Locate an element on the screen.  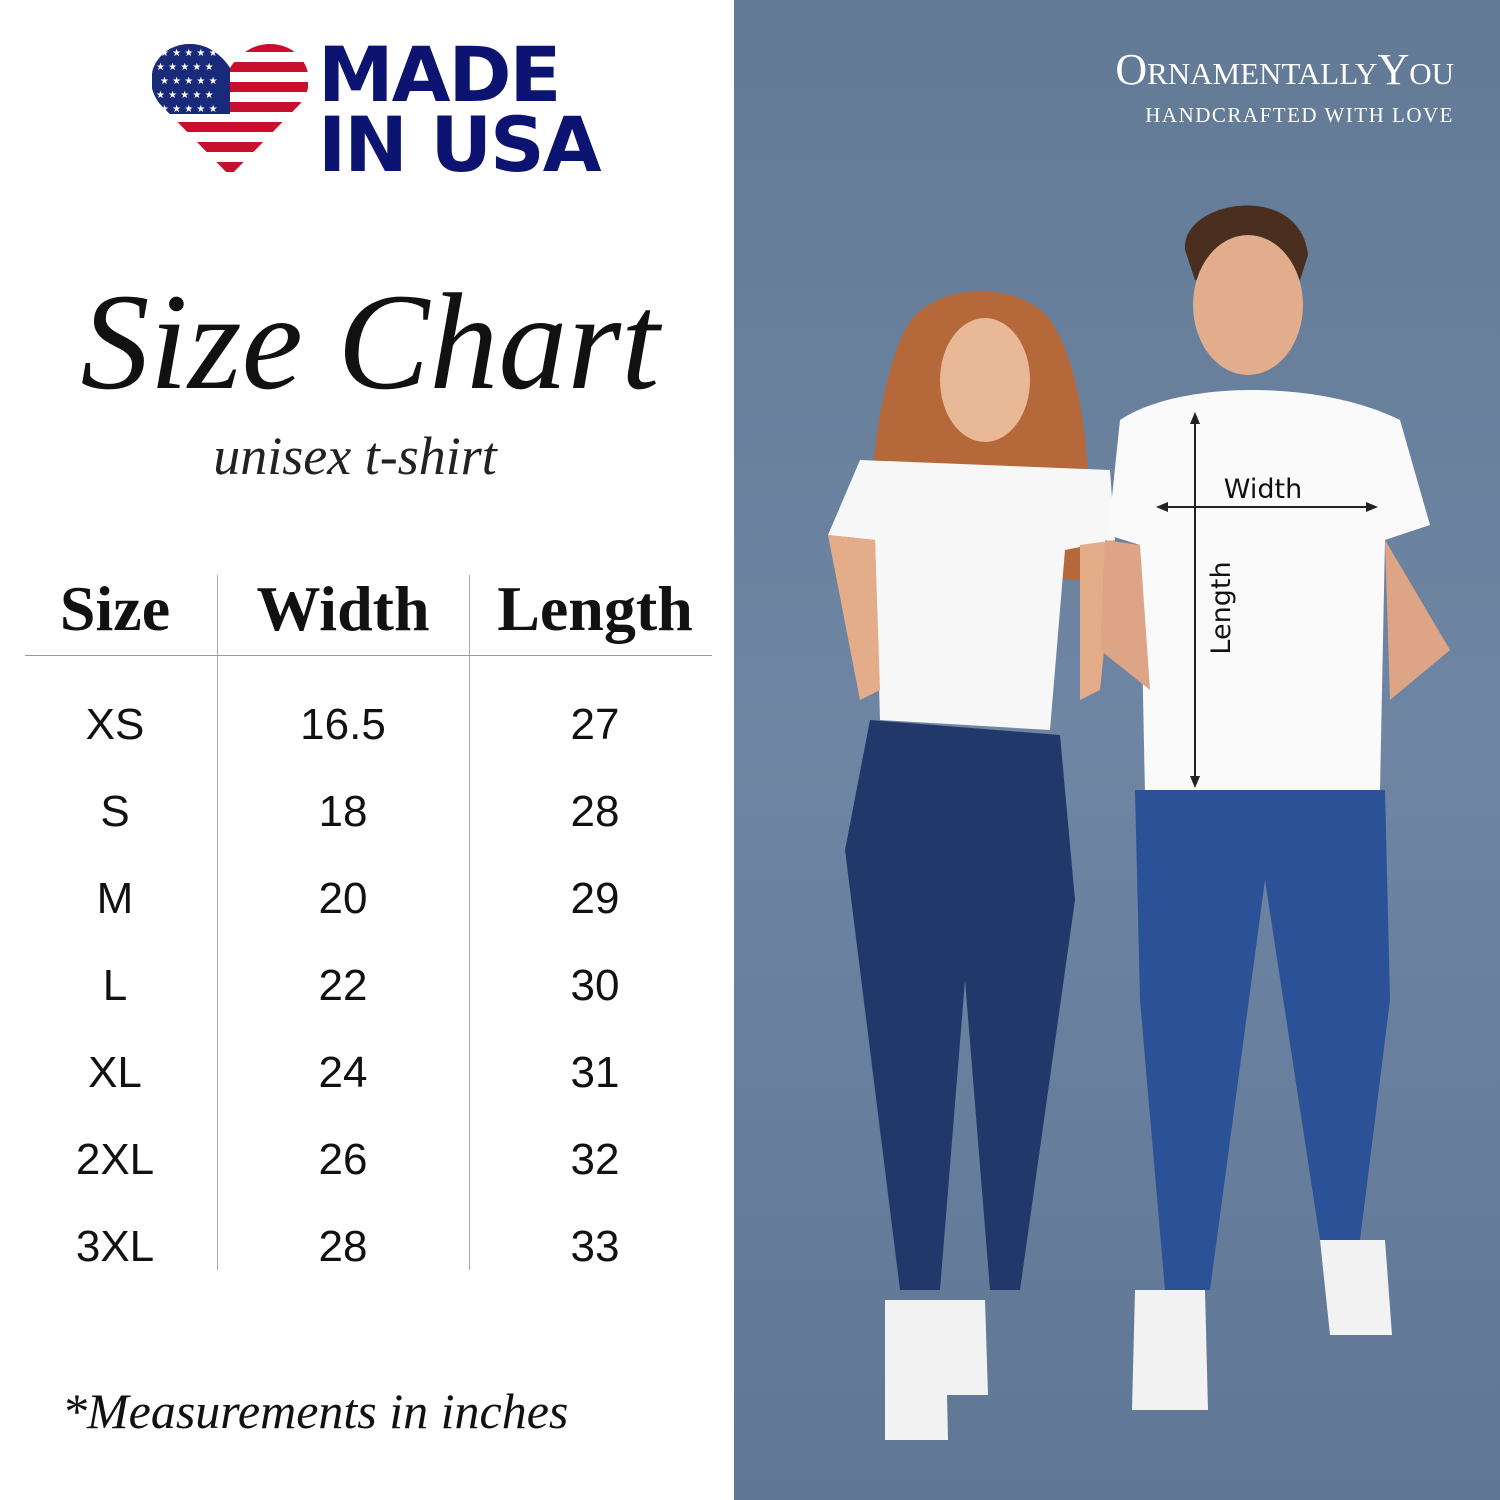
badge-line-2: IN USA is located at coordinates (460, 144).